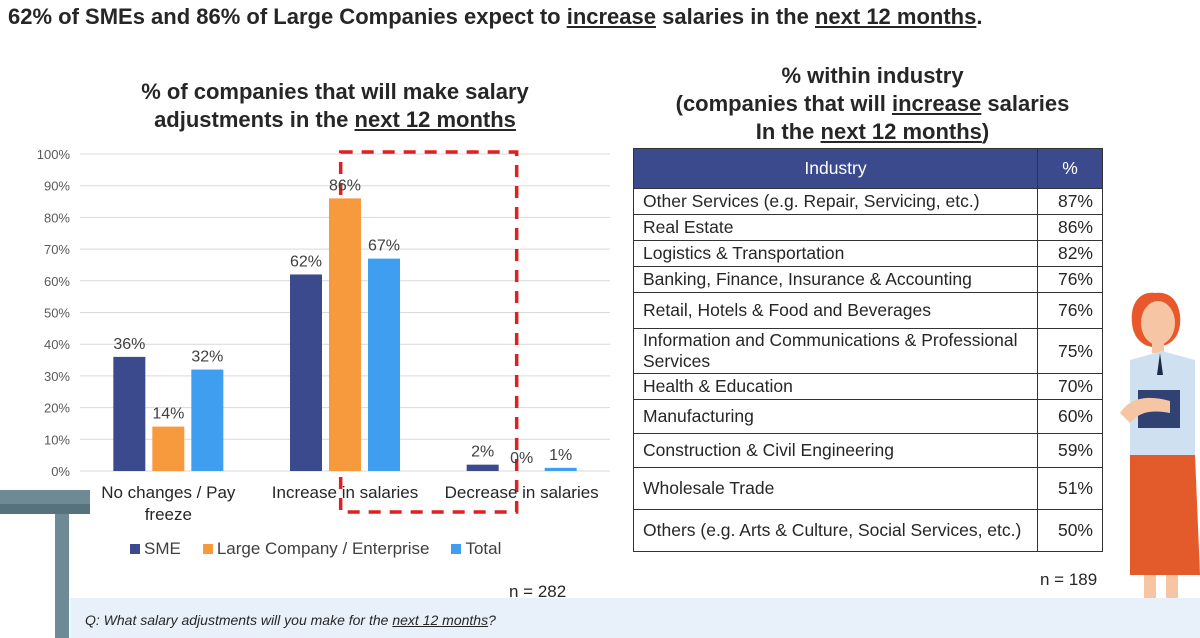 Image resolution: width=1200 pixels, height=638 pixels. Describe the element at coordinates (1070, 416) in the screenshot. I see `pct-cell: 60%` at that location.